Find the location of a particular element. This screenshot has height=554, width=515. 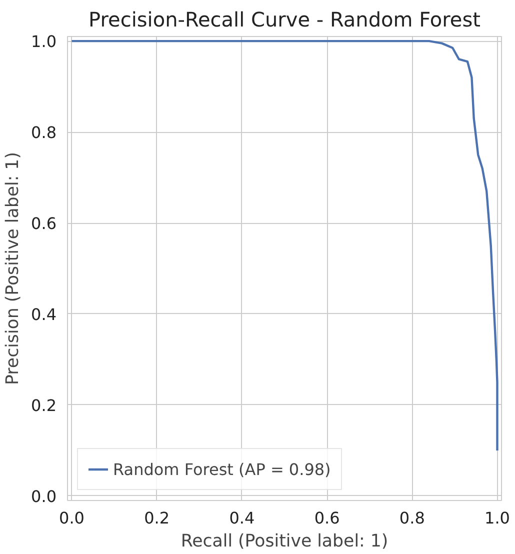

y-tick-label: 1.0 is located at coordinates (44, 42).